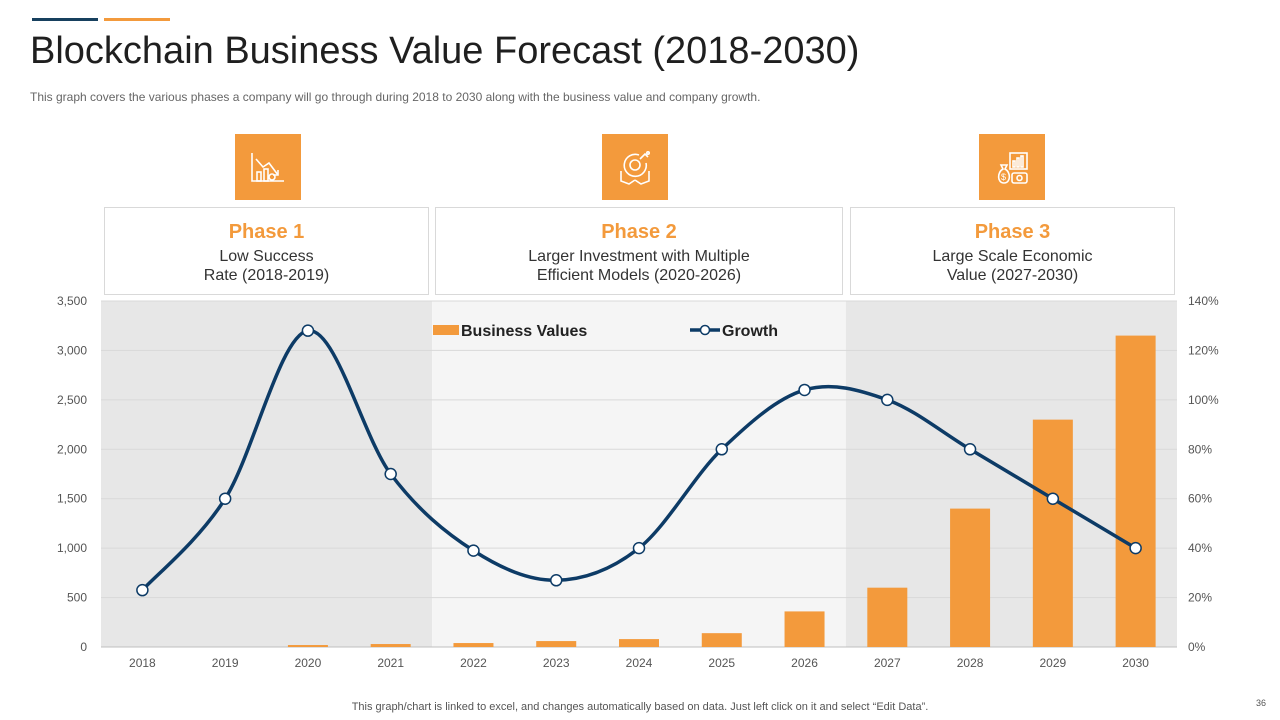 This screenshot has height=720, width=1280. Describe the element at coordinates (72, 499) in the screenshot. I see `y-tick-label: 1,500` at that location.